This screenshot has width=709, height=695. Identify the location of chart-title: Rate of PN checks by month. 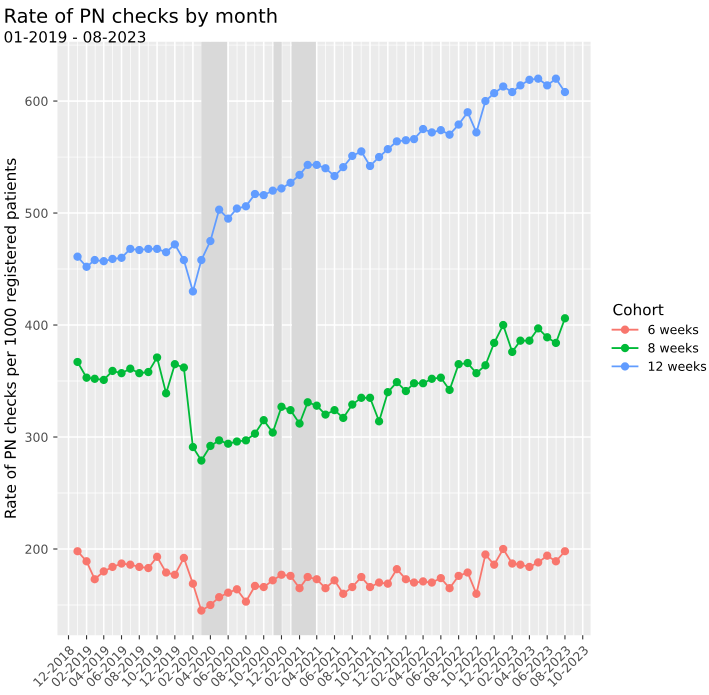
(140, 17).